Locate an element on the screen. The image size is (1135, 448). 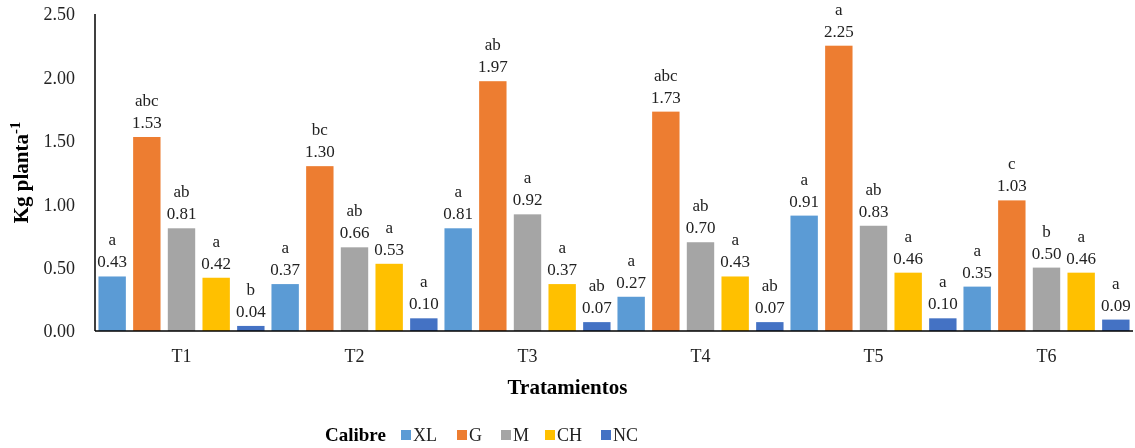
data-label: bc 1.30 is located at coordinates (319, 141).